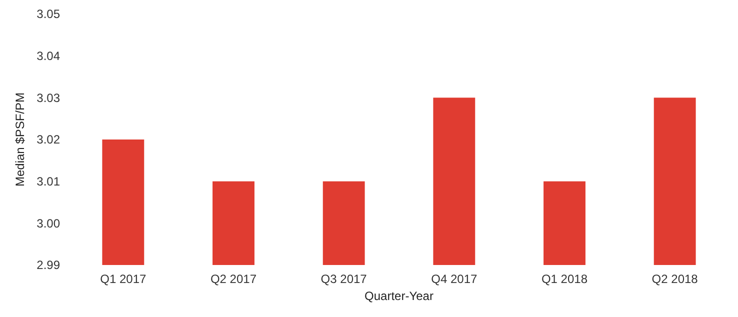 The image size is (738, 317). I want to click on y-tick-label: 3.01, so click(48, 181).